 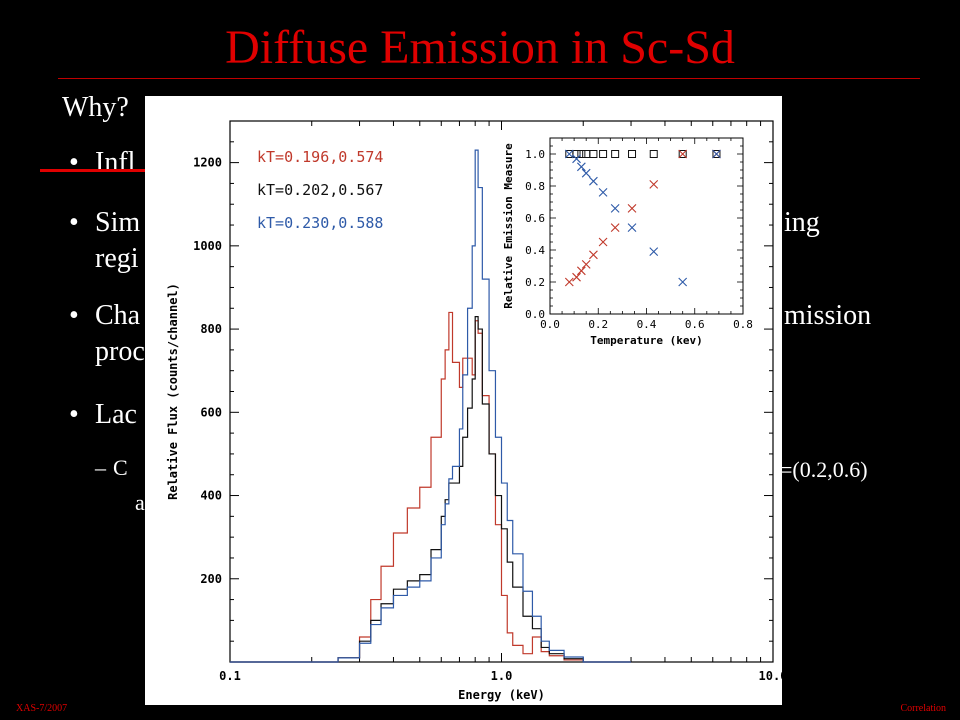 I want to click on x-tick-label: 0.1, so click(x=230, y=676).